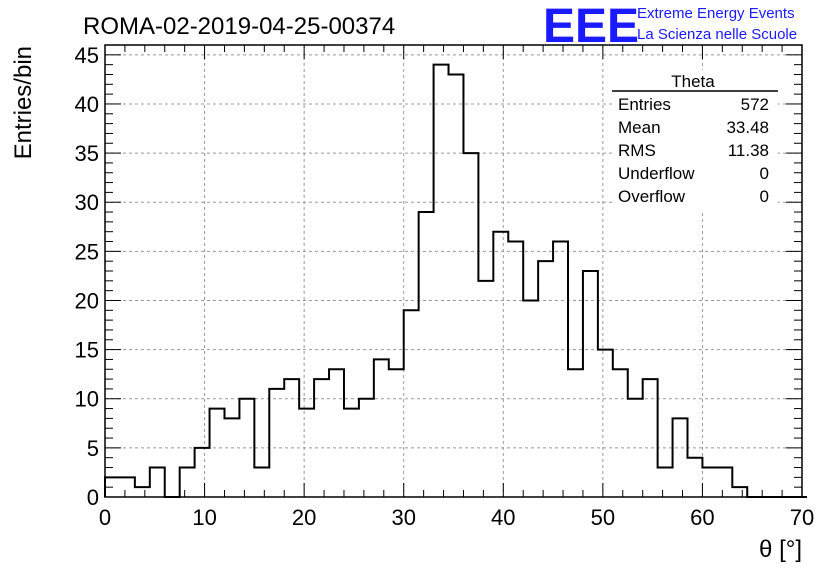  What do you see at coordinates (87, 300) in the screenshot?
I see `y-tick-label-20: 20` at bounding box center [87, 300].